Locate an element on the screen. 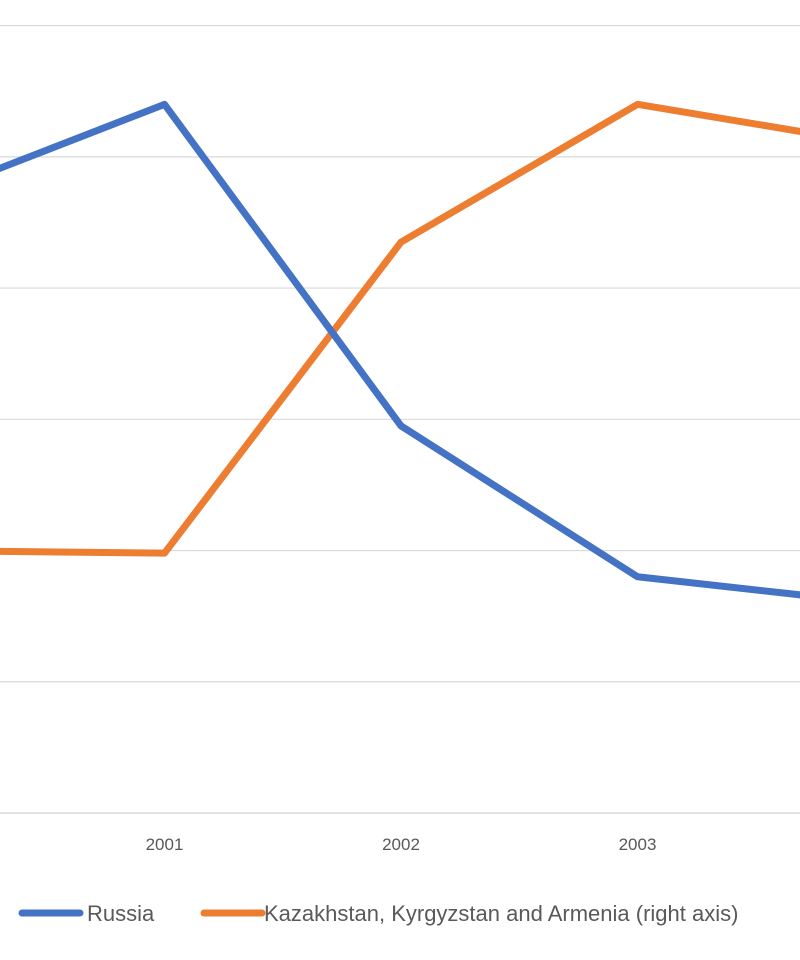 This screenshot has height=960, width=800. x-tick-label: 2002 is located at coordinates (401, 844).